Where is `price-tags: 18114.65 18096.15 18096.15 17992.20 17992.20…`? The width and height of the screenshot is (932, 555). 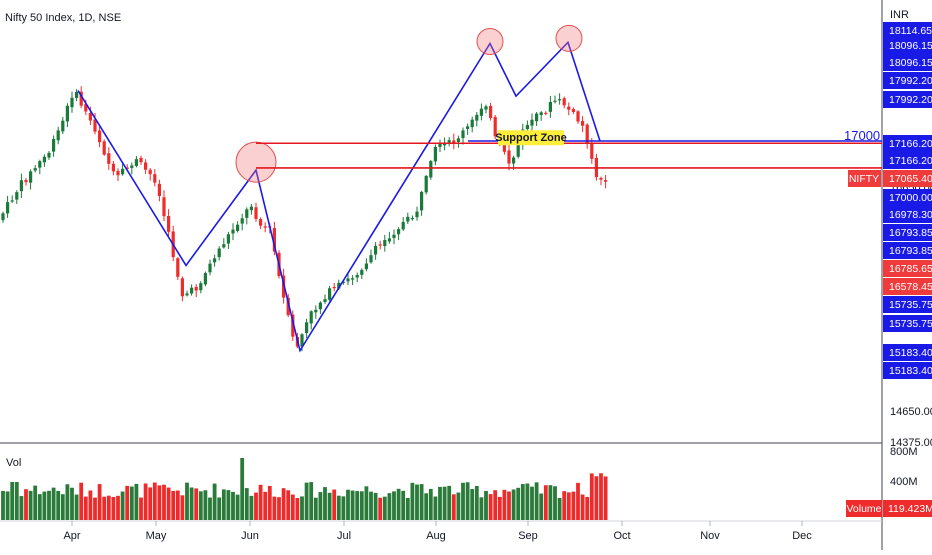
price-tags: 18114.65 18096.15 18096.15 17992.20 17992.20… is located at coordinates (889, 269).